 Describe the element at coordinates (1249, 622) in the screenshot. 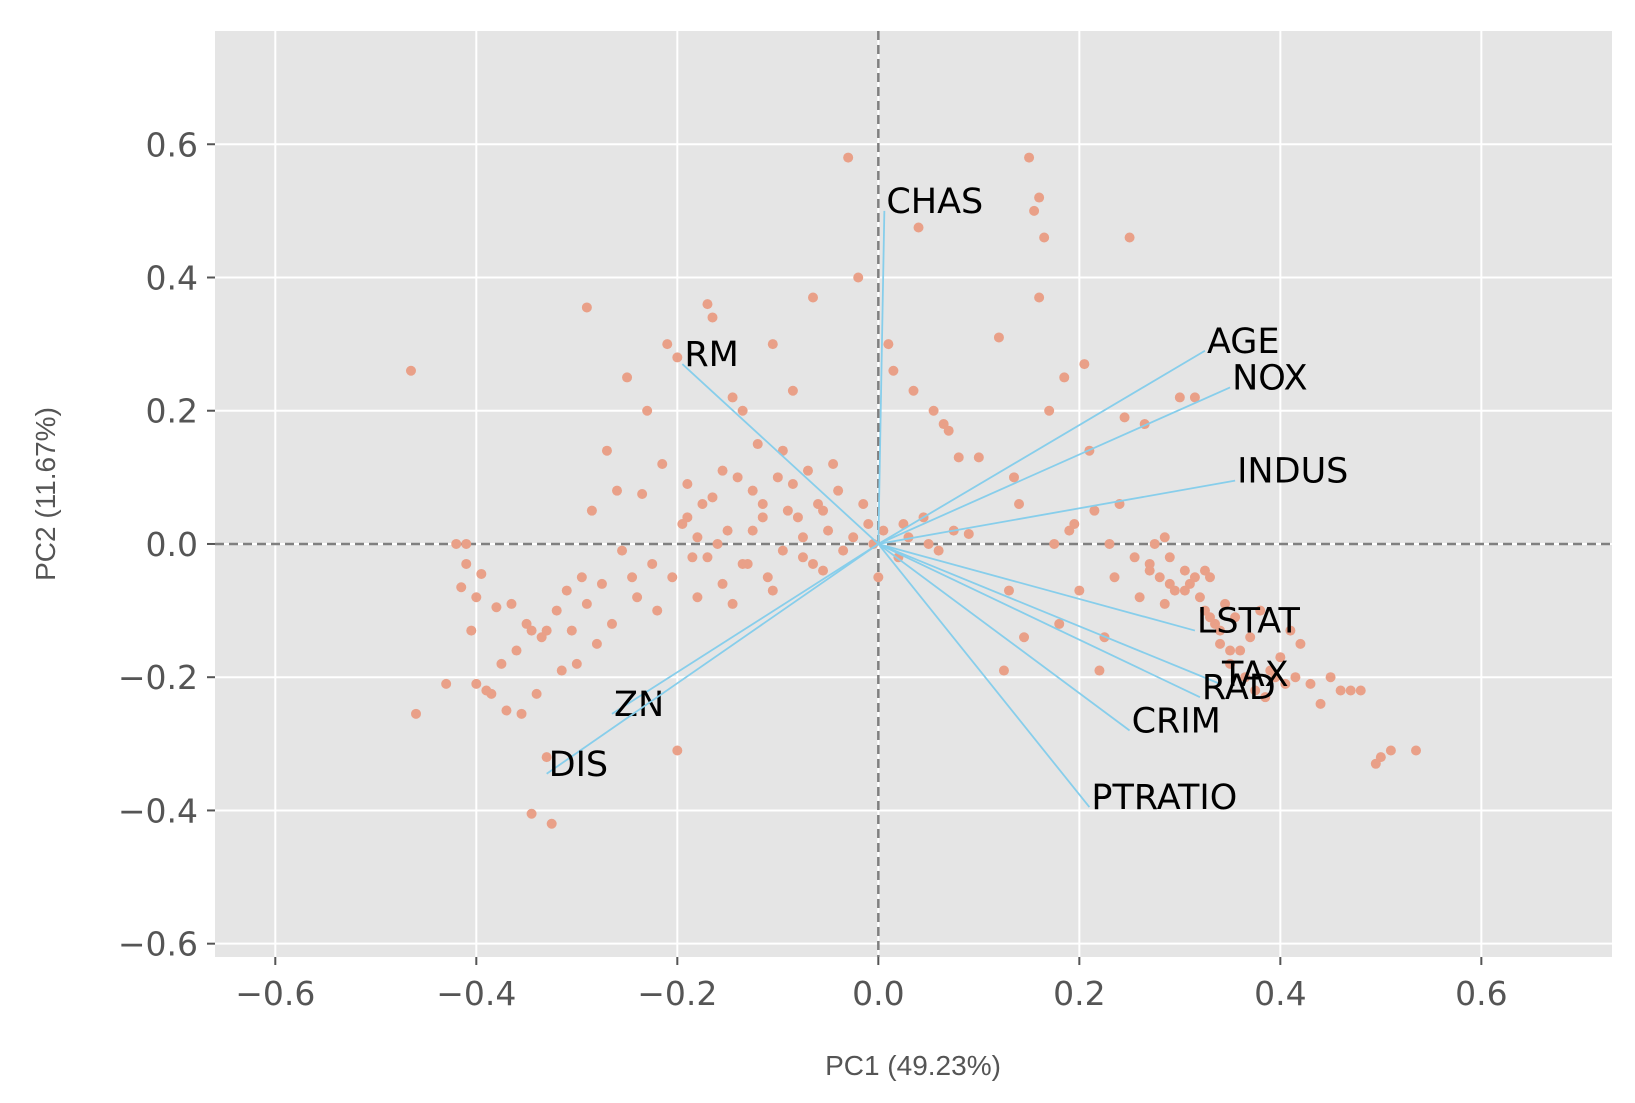

I see `loading-label-lstat: LSTAT` at that location.